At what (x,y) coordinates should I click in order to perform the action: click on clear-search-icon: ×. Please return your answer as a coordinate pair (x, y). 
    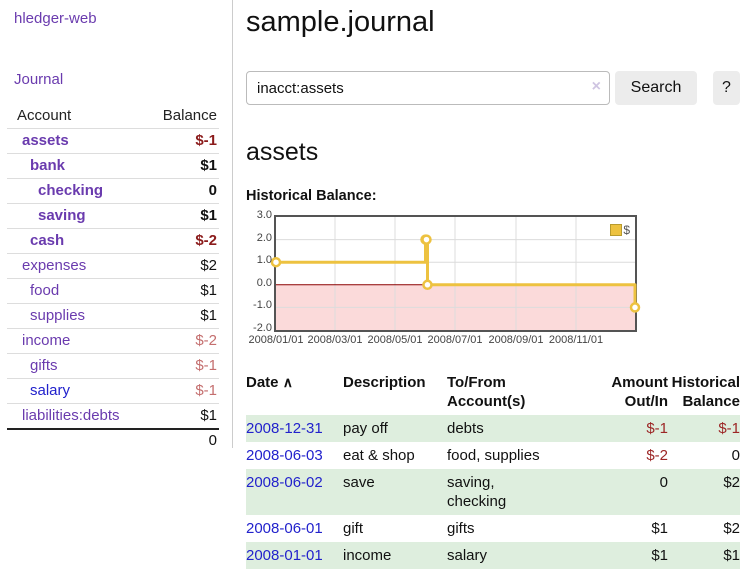
    Looking at the image, I should click on (596, 86).